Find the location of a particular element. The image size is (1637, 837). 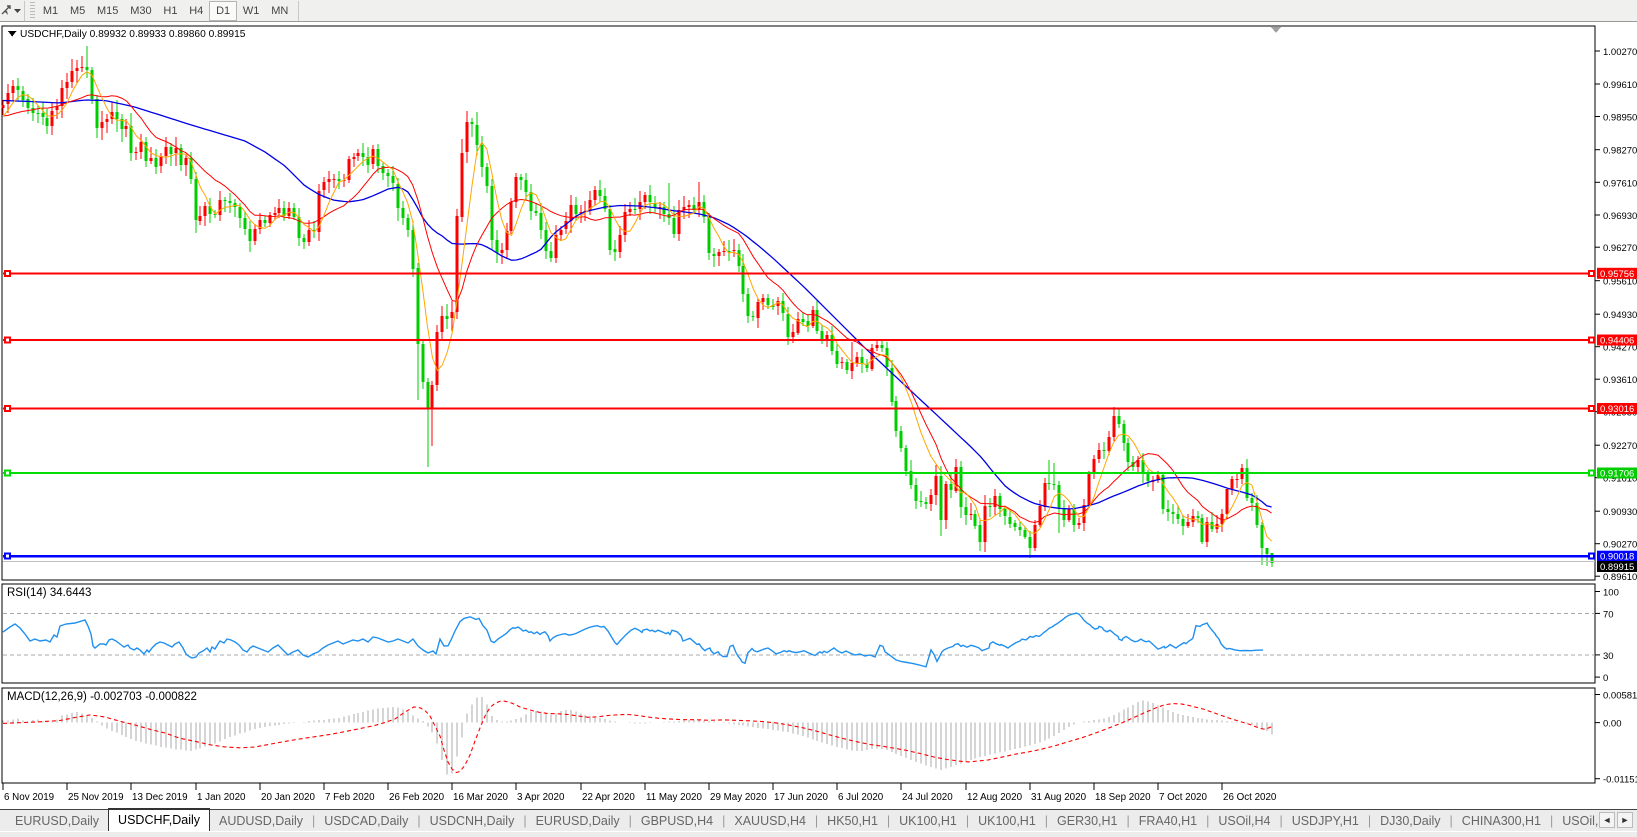

svg-text: 0.94930 is located at coordinates (1620, 315).